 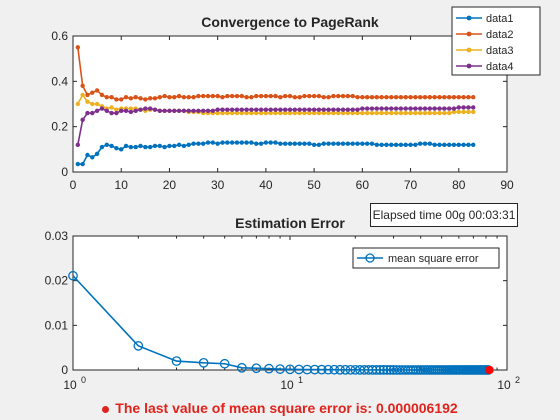 I want to click on x-tick-label-base: 10, so click(x=287, y=385).